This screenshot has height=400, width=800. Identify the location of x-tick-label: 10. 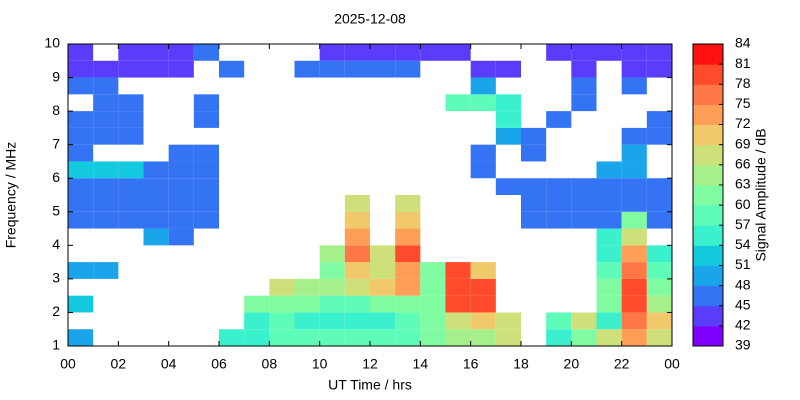
(320, 364).